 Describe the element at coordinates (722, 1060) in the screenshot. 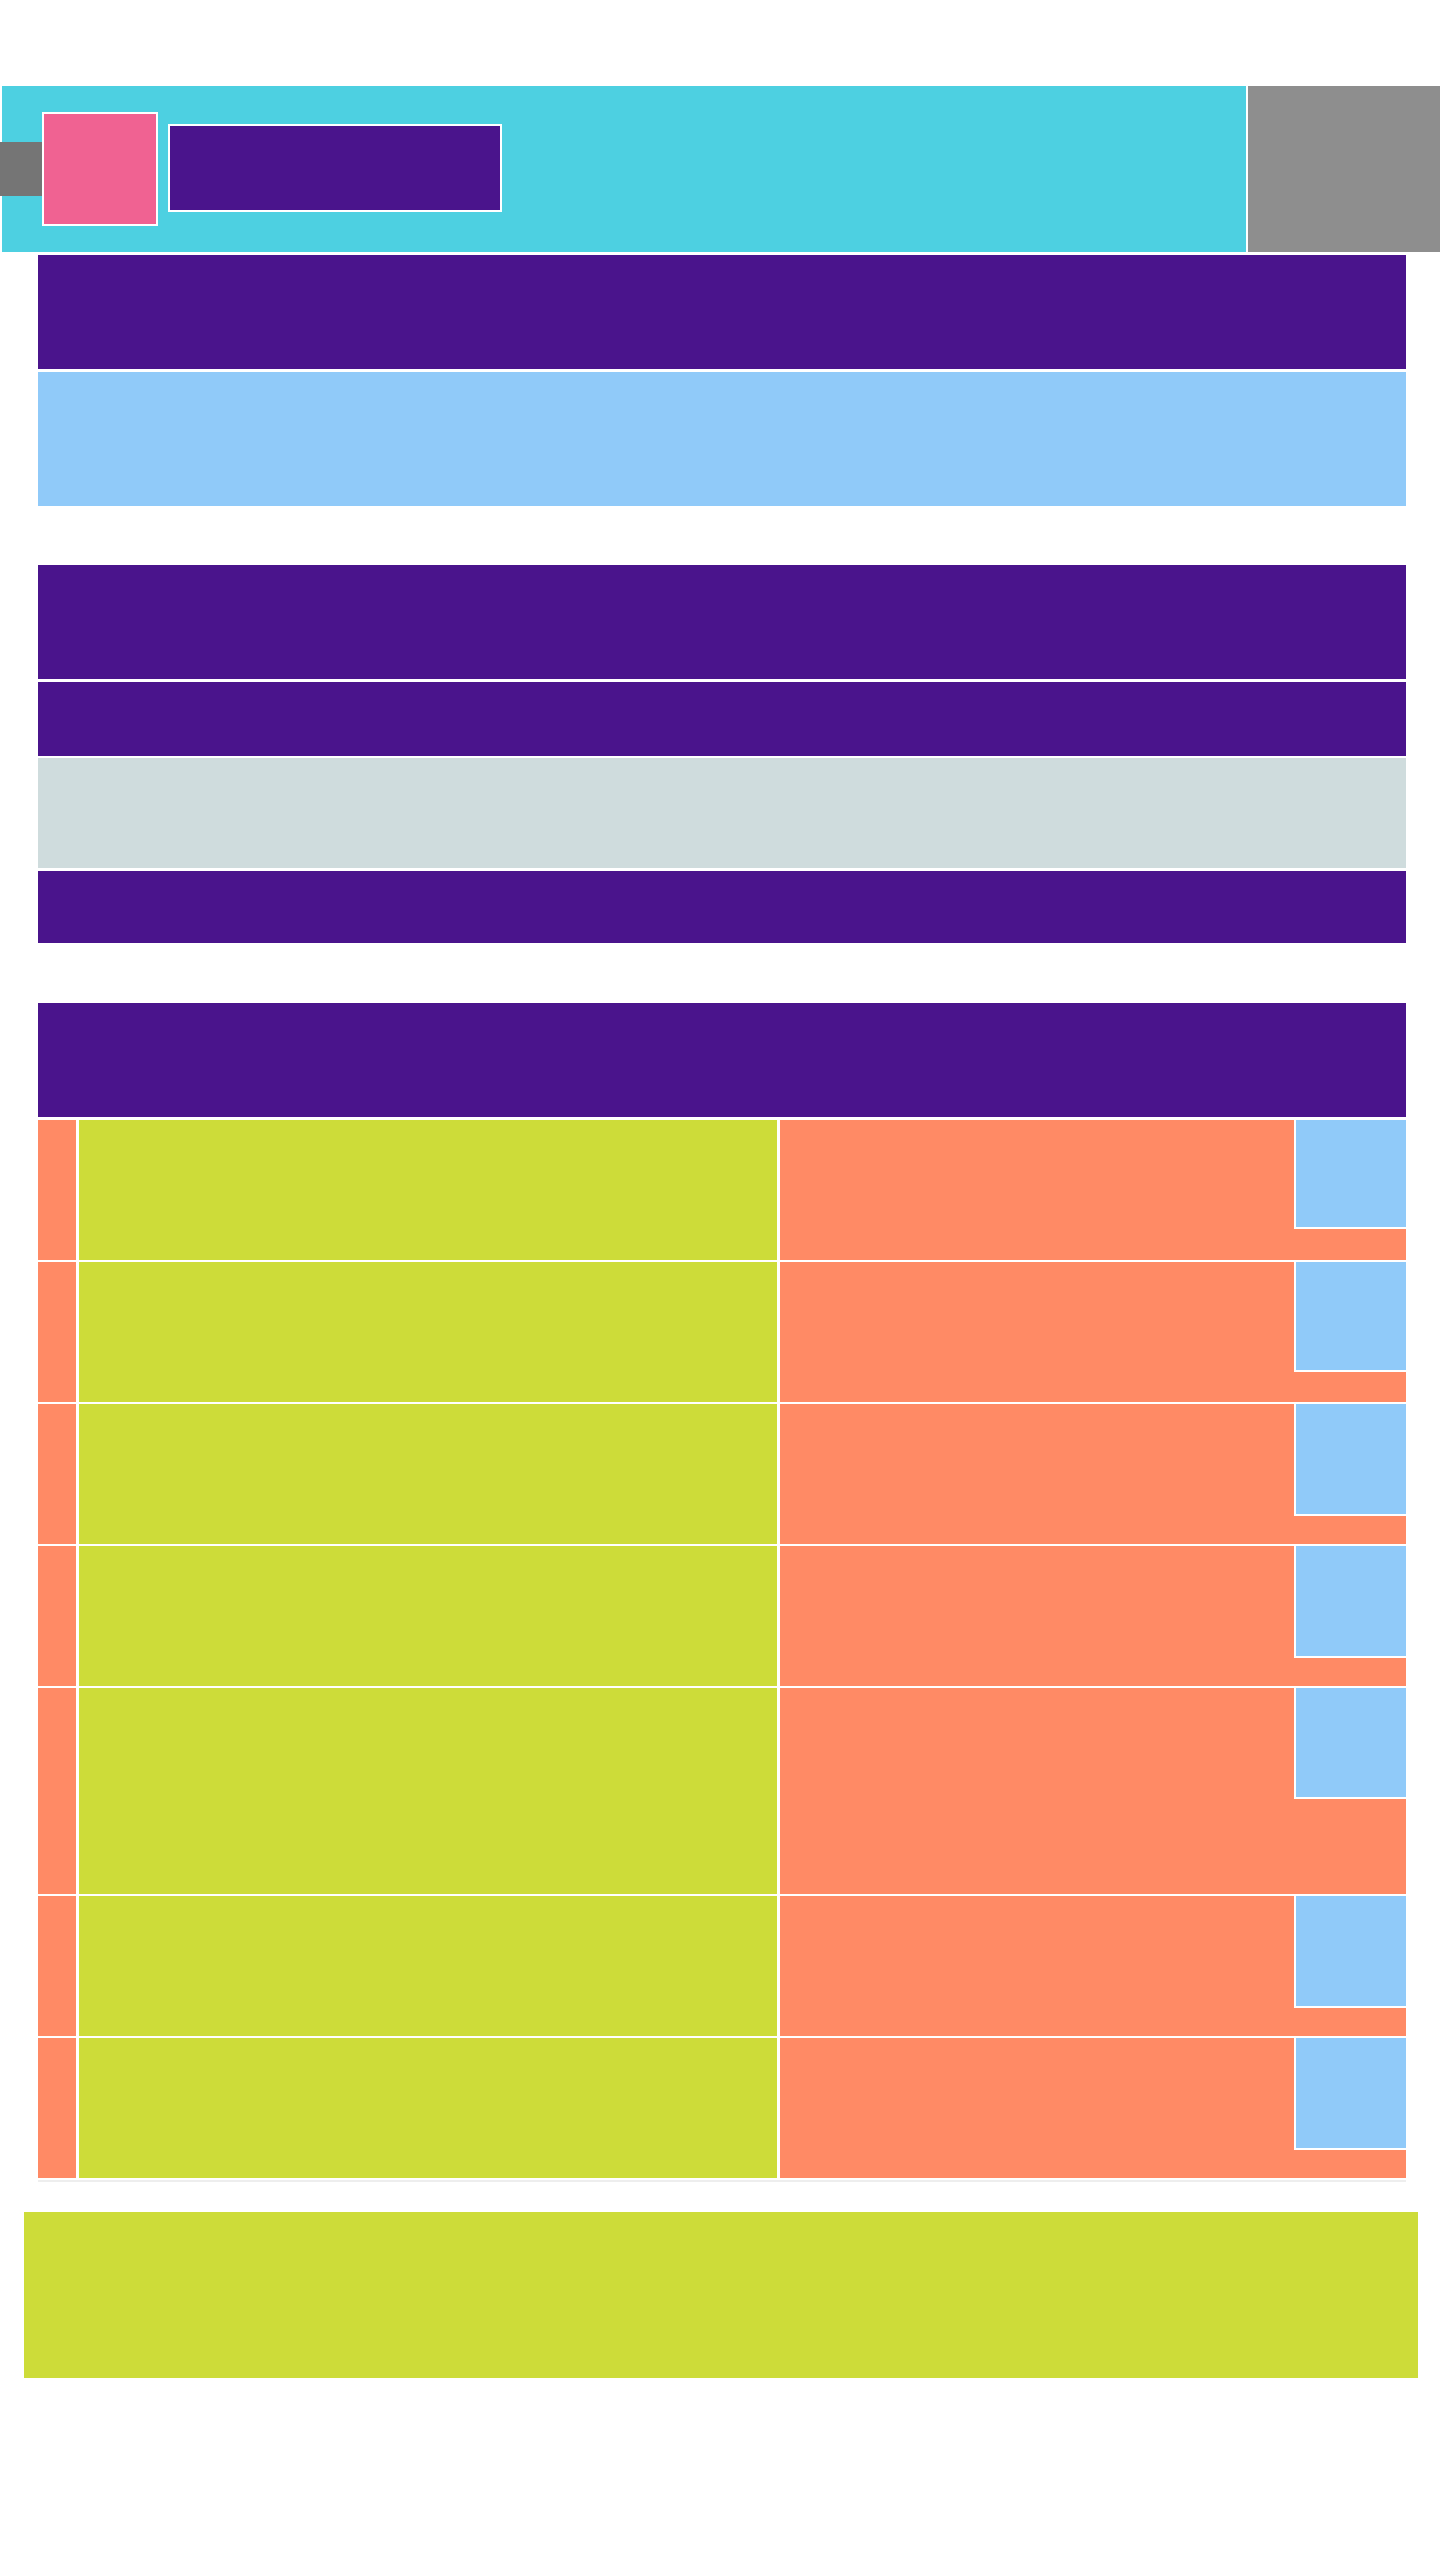

I see `list-header` at that location.